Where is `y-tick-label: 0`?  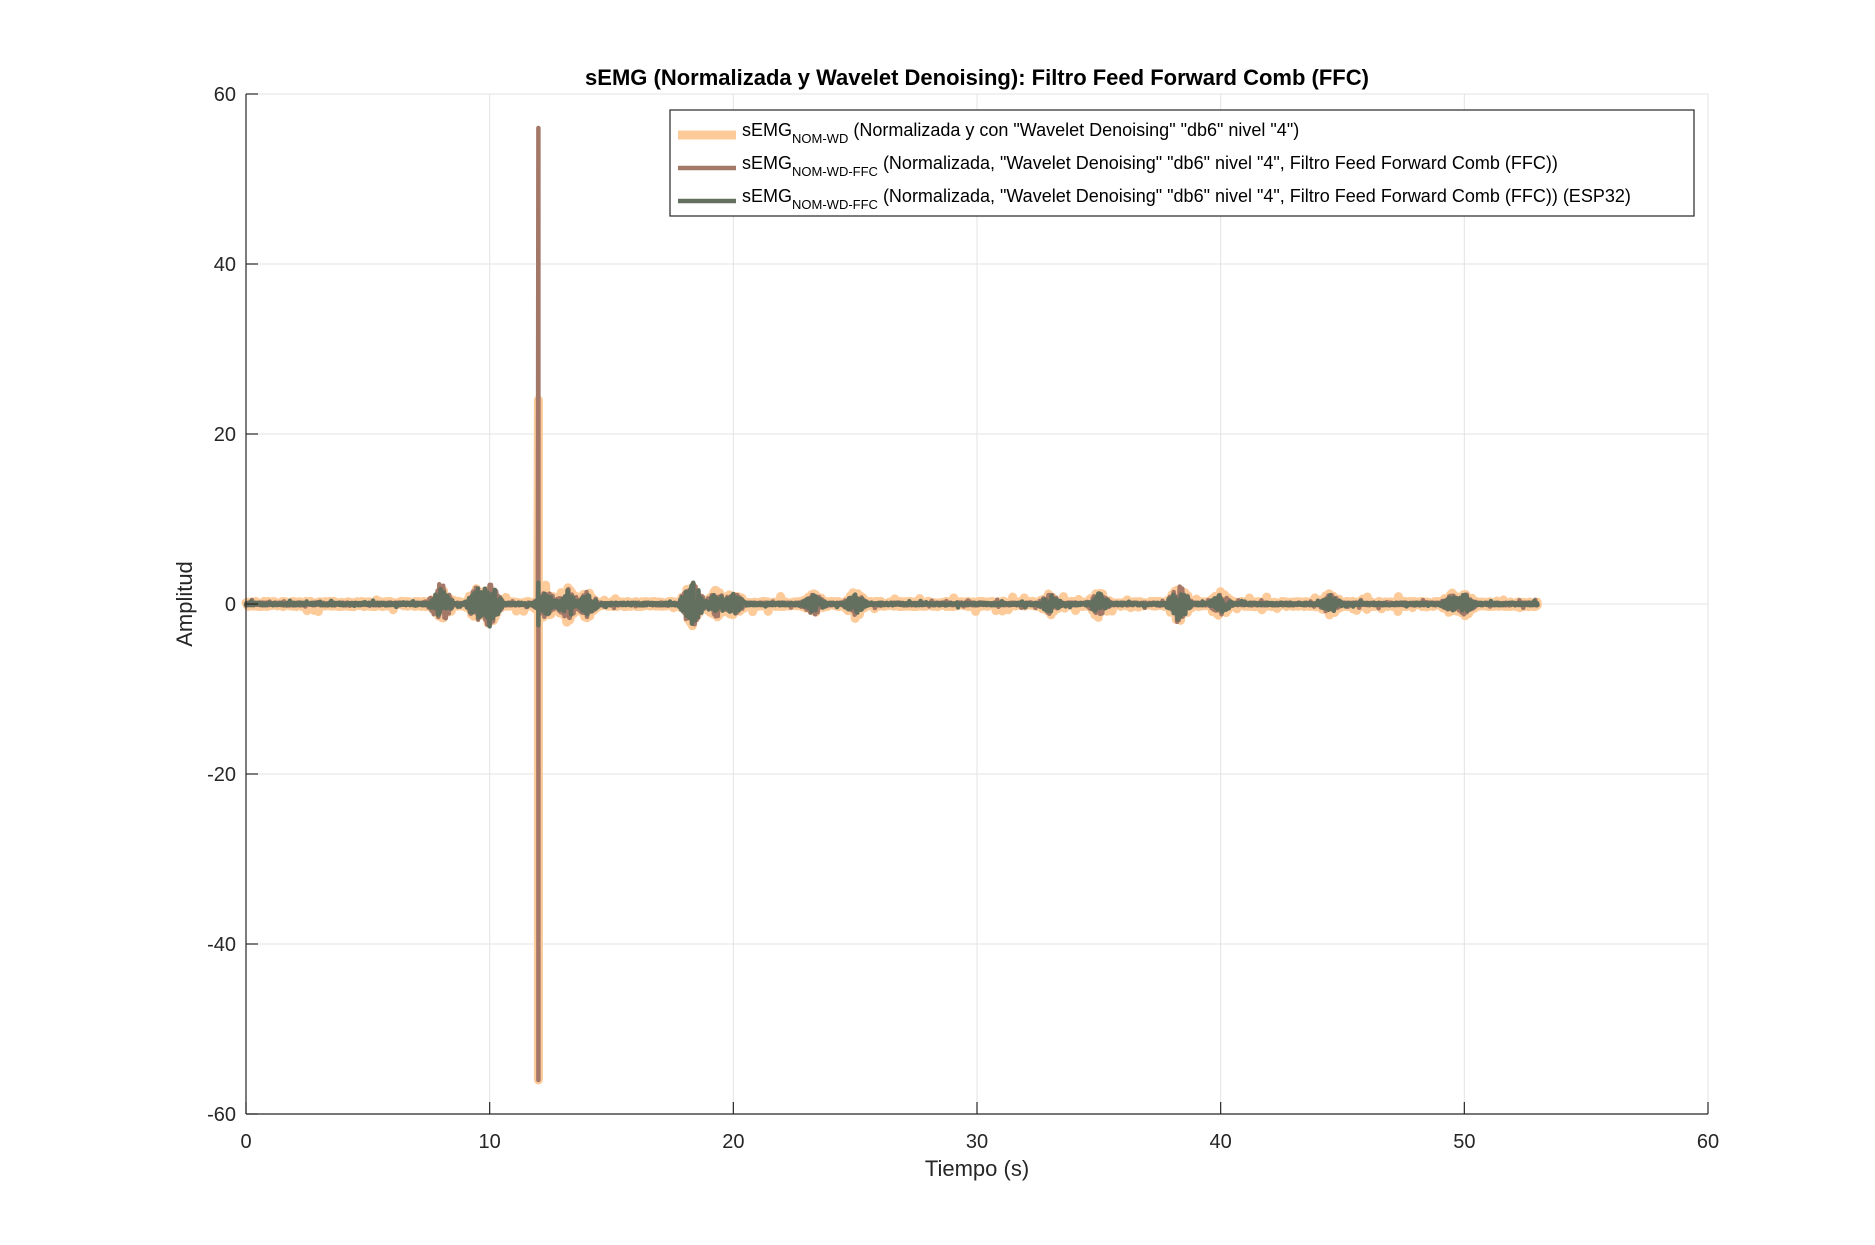 y-tick-label: 0 is located at coordinates (230, 605).